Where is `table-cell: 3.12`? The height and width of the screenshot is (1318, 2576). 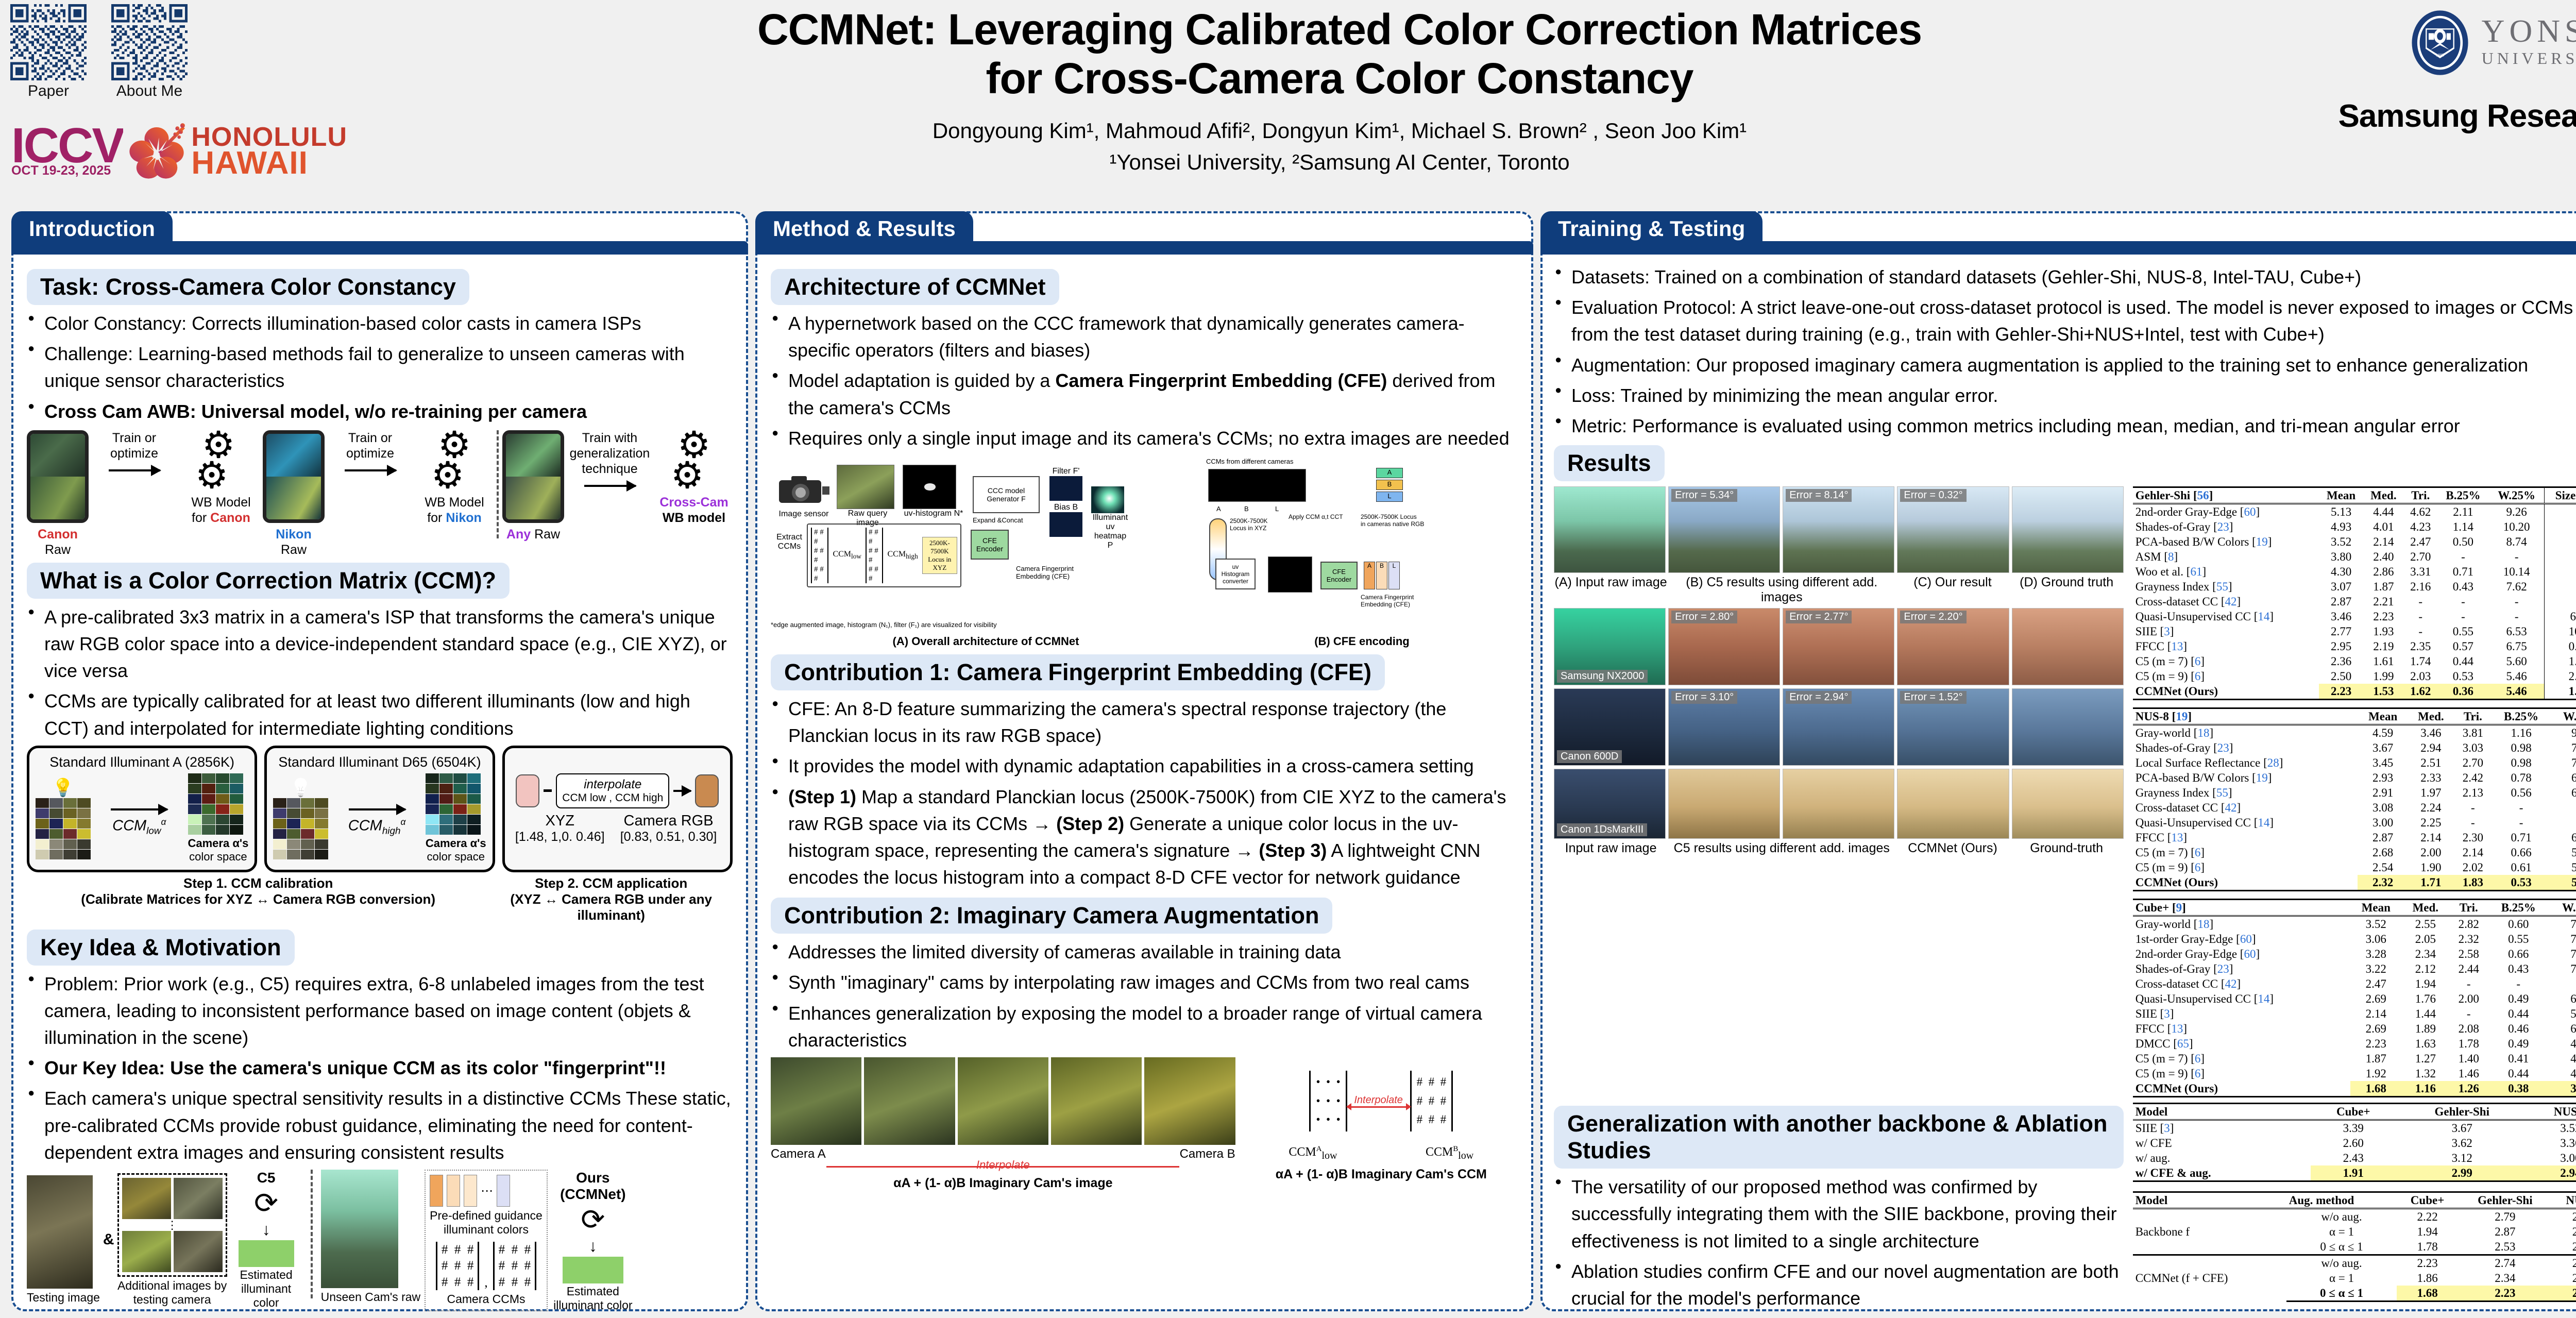 table-cell: 3.12 is located at coordinates (2461, 1157).